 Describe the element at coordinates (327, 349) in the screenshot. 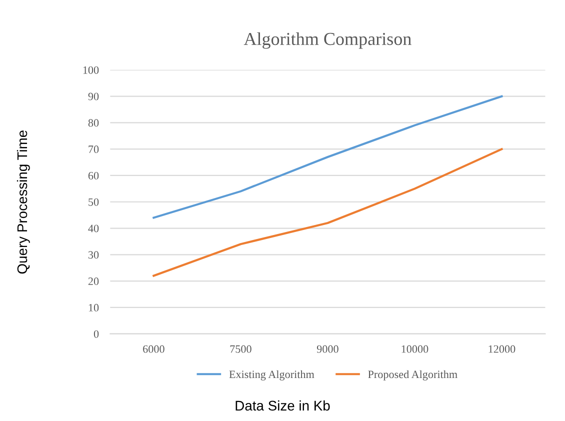

I see `x-tick-label: 9000` at that location.